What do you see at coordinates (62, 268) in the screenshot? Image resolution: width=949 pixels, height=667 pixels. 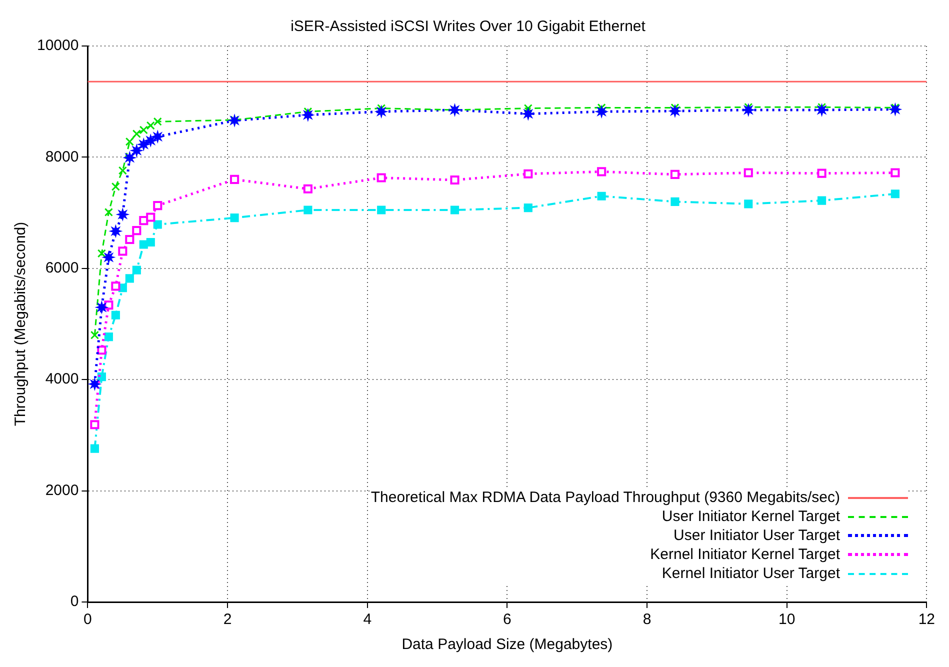 I see `y-tick-label: 6000` at bounding box center [62, 268].